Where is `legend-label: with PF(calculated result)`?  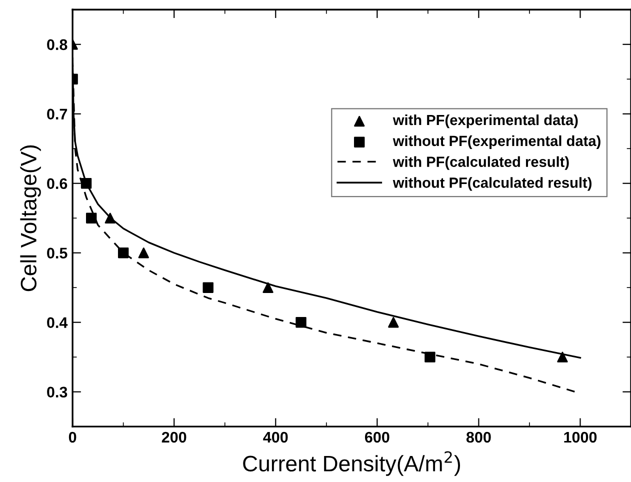
legend-label: with PF(calculated result) is located at coordinates (480, 163).